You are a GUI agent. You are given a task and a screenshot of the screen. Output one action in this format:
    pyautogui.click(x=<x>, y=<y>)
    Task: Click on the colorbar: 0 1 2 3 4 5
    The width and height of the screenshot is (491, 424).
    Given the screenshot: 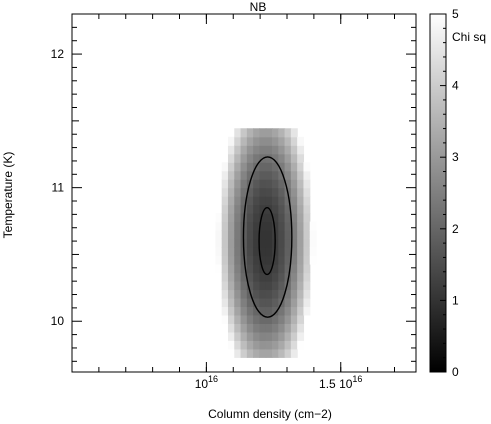 What is the action you would take?
    pyautogui.click(x=444, y=193)
    